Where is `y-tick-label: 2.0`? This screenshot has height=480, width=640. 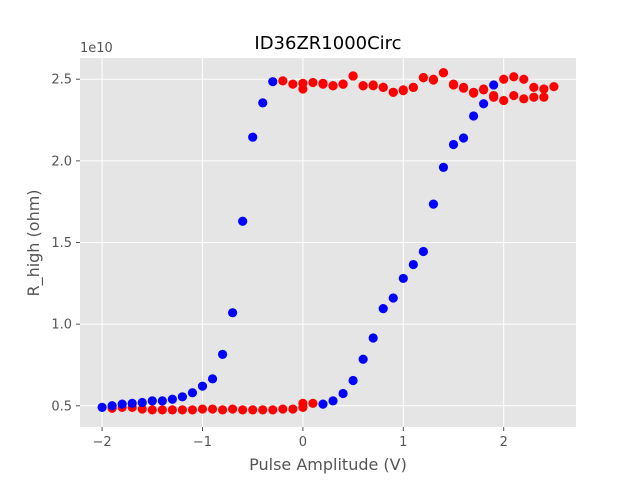 y-tick-label: 2.0 is located at coordinates (61, 161).